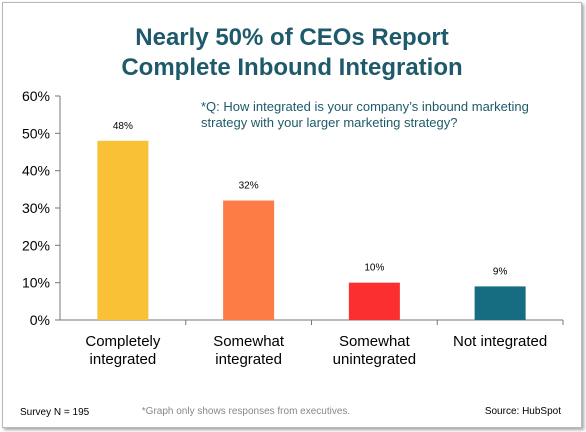 The height and width of the screenshot is (432, 586). I want to click on chart-title-line-1: Nearly 50% of CEOs Report, so click(291, 37).